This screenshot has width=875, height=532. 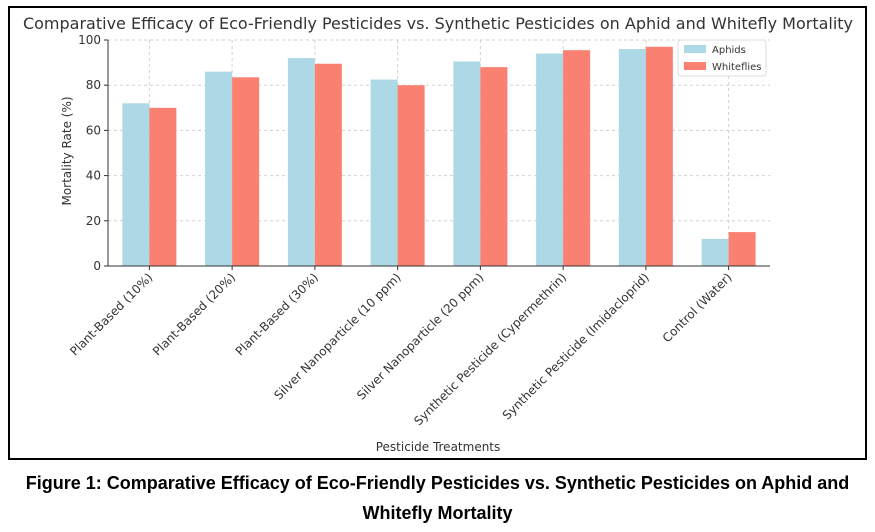 What do you see at coordinates (89, 40) in the screenshot?
I see `y-tick-label: 100` at bounding box center [89, 40].